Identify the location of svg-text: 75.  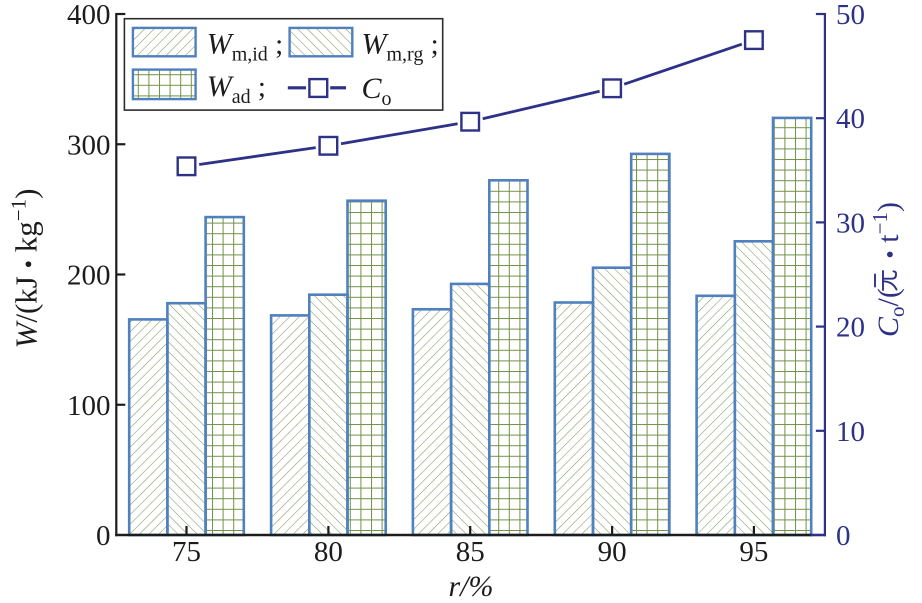
(186, 552).